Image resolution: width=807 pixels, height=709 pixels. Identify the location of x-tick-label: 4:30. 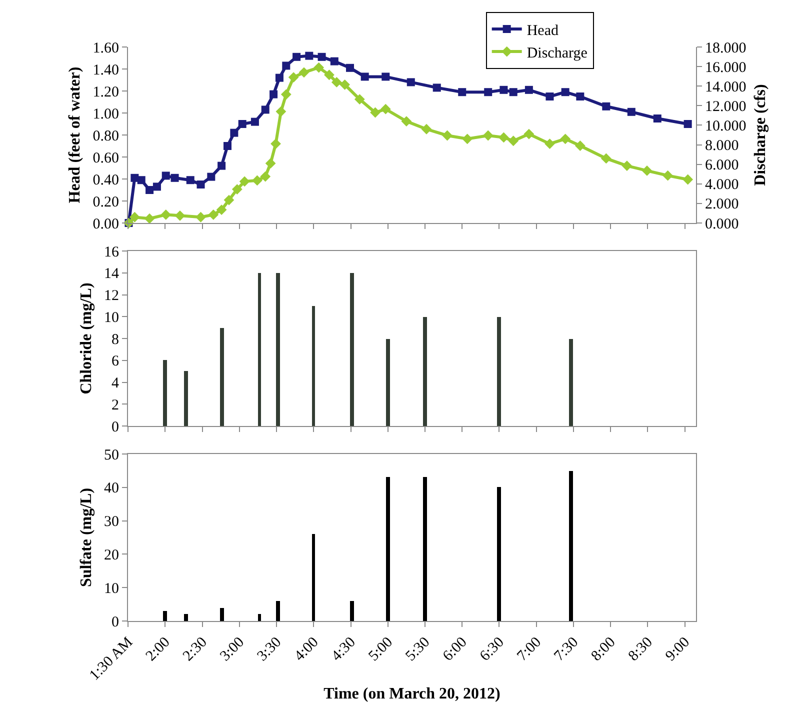
(343, 649).